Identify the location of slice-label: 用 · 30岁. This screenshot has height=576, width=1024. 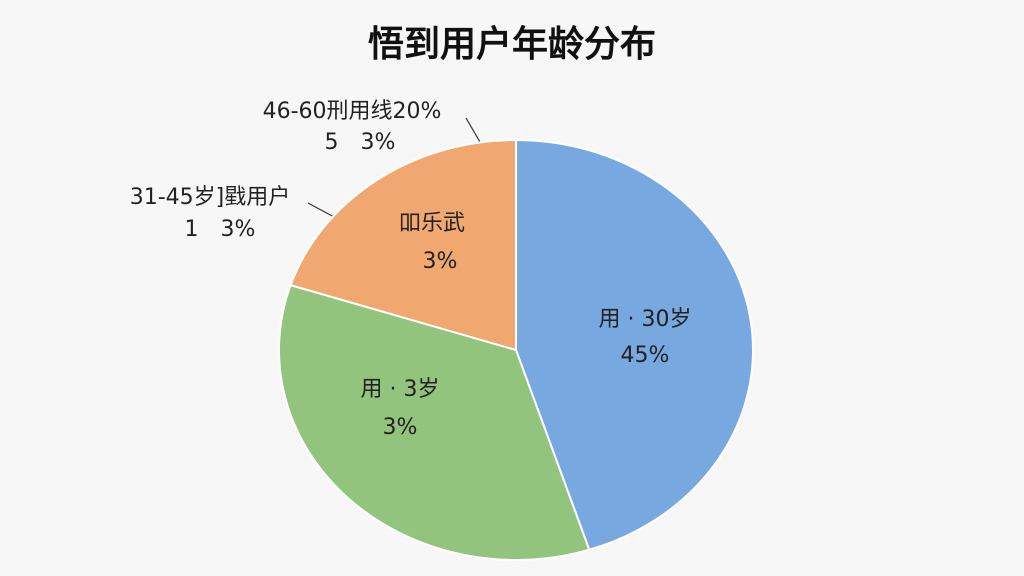
(645, 319).